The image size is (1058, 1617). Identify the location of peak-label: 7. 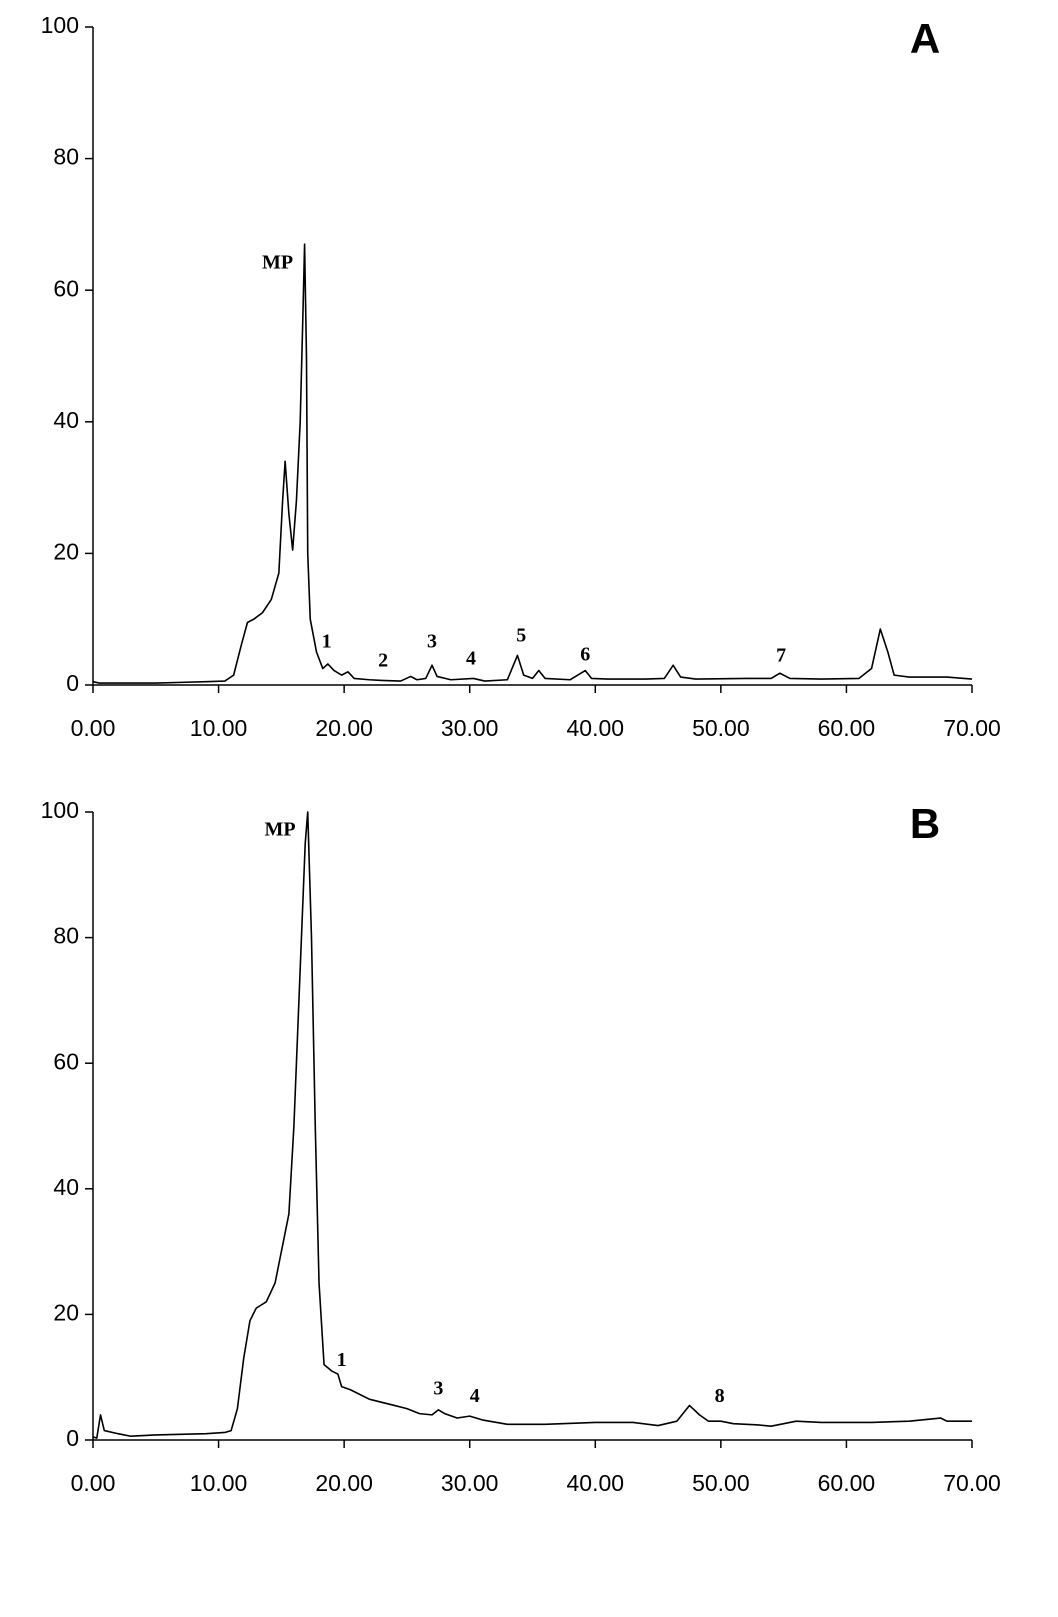
(781, 655).